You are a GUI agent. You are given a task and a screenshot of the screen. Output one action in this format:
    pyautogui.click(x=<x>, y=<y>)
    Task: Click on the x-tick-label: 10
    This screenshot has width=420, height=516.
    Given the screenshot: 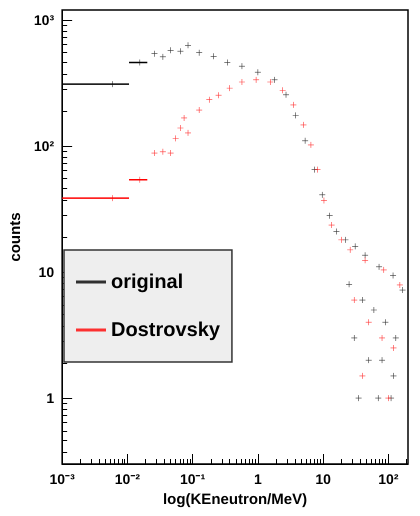 What is the action you would take?
    pyautogui.click(x=323, y=479)
    